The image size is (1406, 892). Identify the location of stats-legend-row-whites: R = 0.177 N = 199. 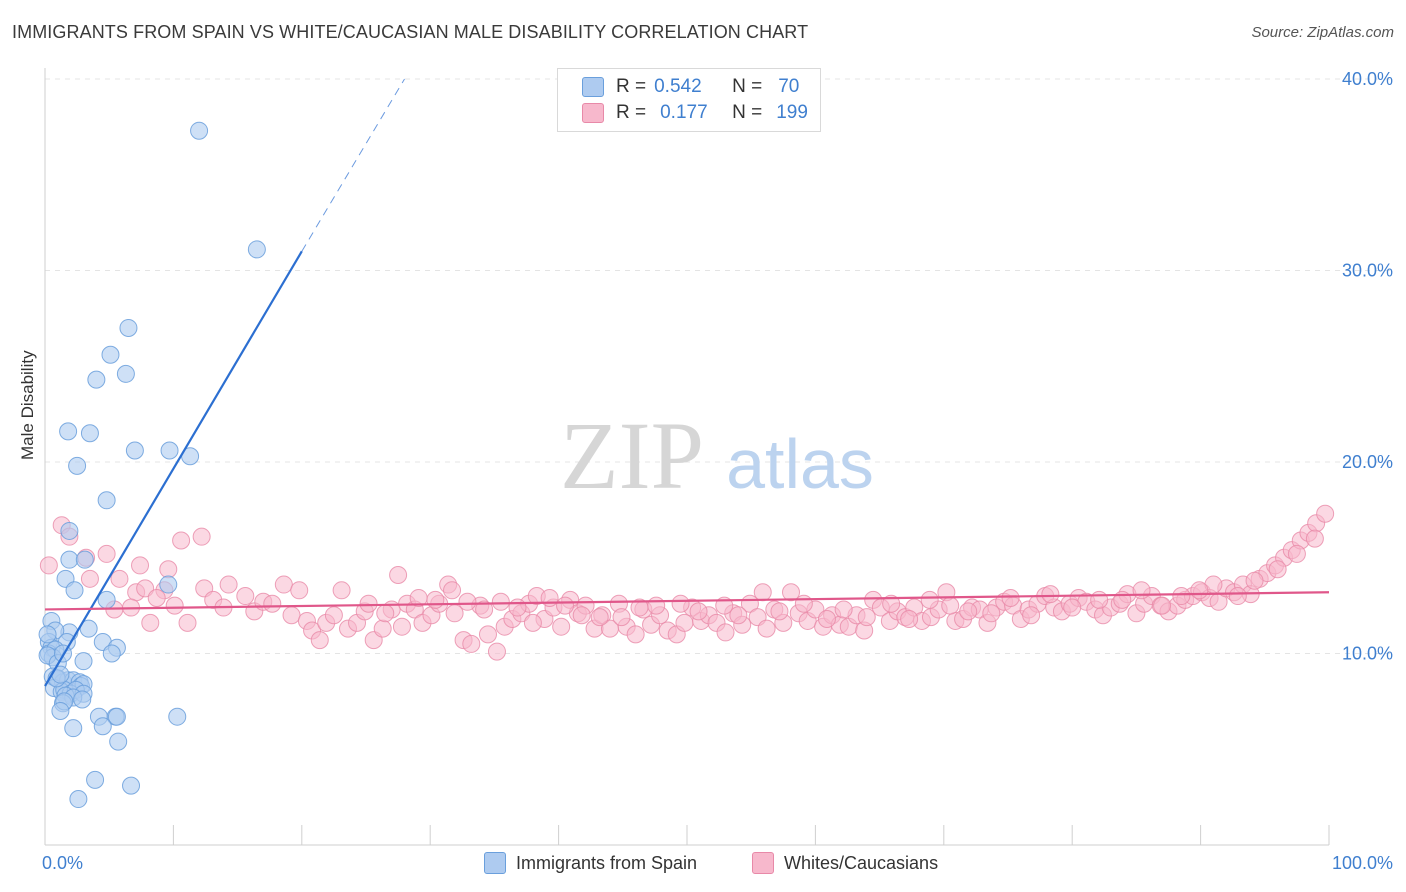
(695, 113).